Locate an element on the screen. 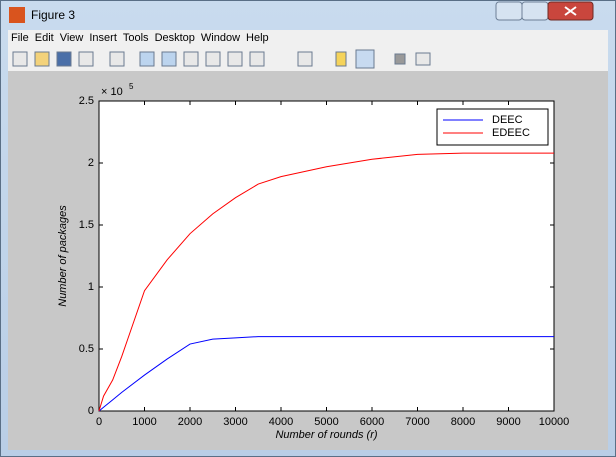  x-tick-label: 6000 is located at coordinates (372, 422).